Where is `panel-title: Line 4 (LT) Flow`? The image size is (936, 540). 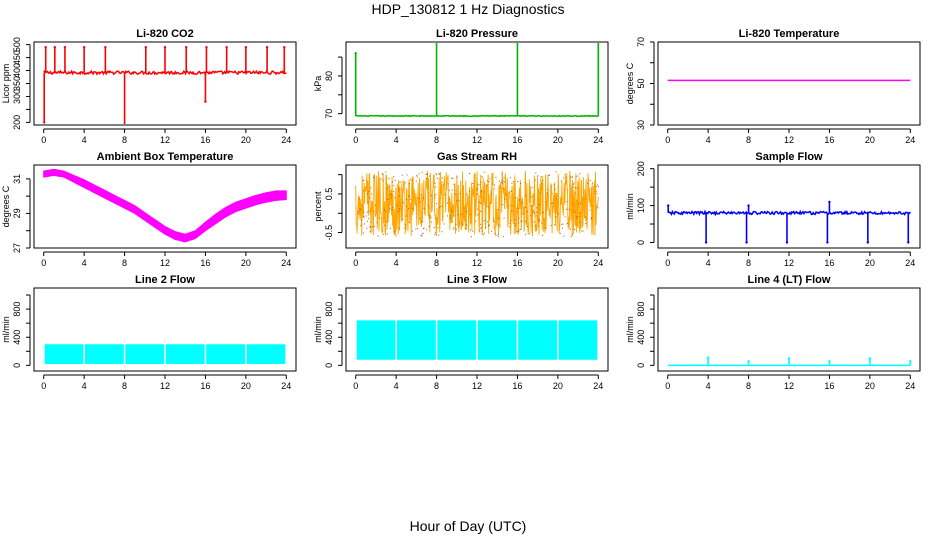
panel-title: Line 4 (LT) Flow is located at coordinates (789, 280).